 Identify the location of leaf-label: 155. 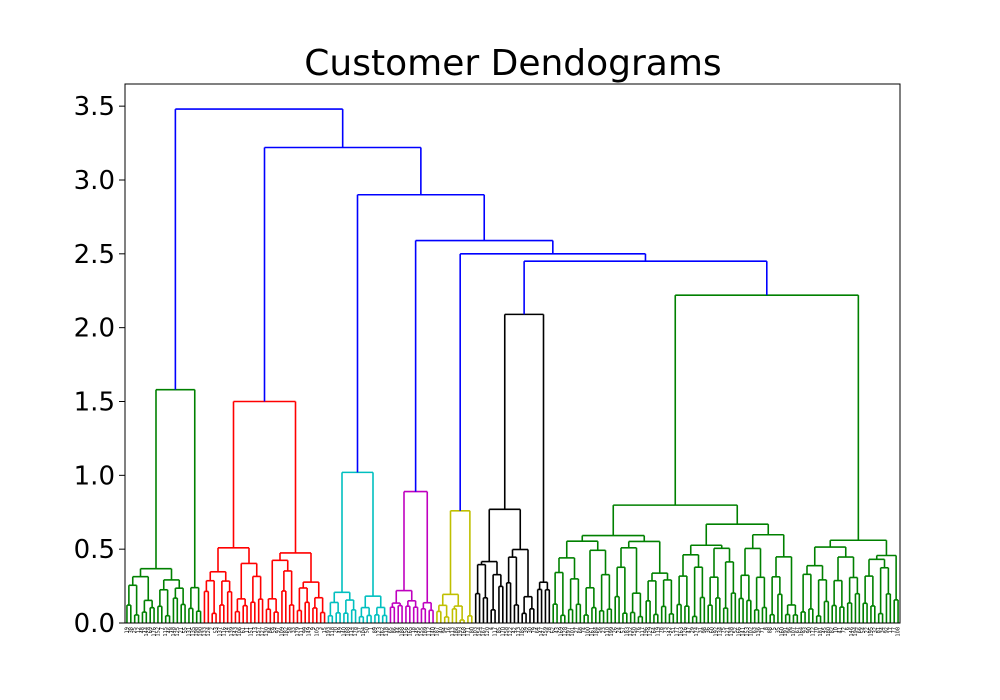
(422, 632).